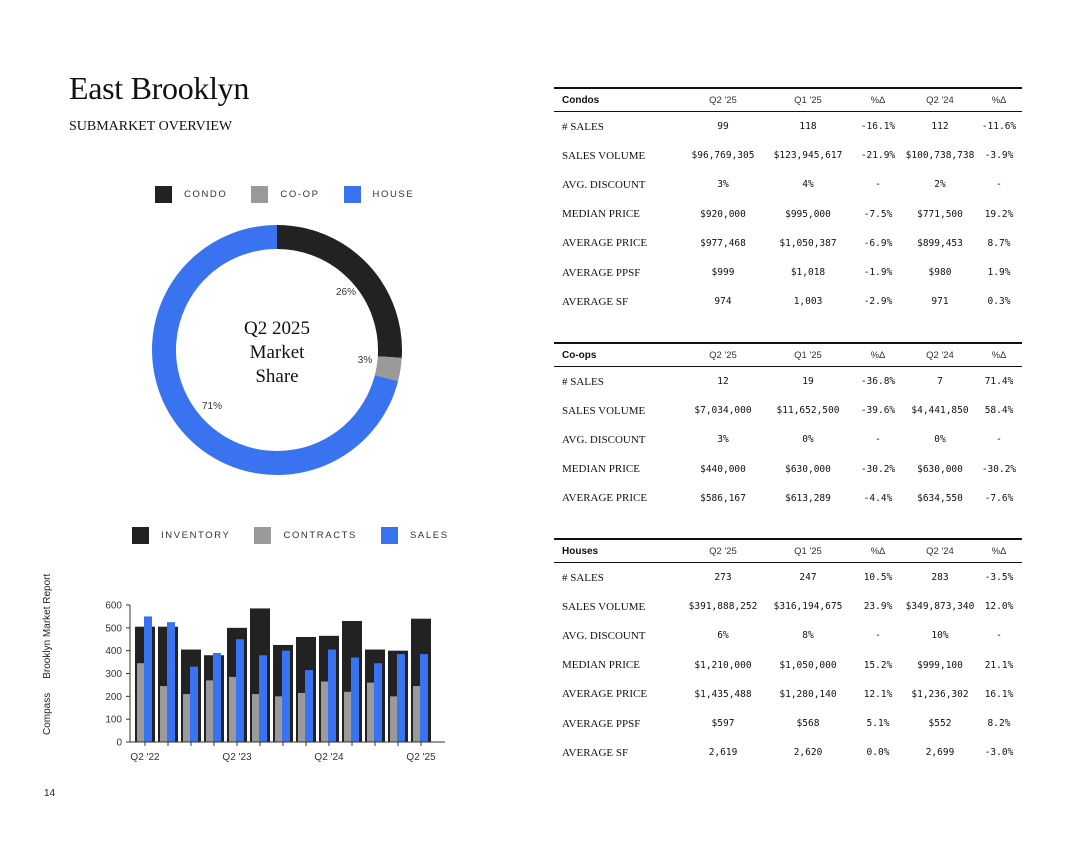  I want to click on x-tick-label: Q2 '23, so click(237, 757).